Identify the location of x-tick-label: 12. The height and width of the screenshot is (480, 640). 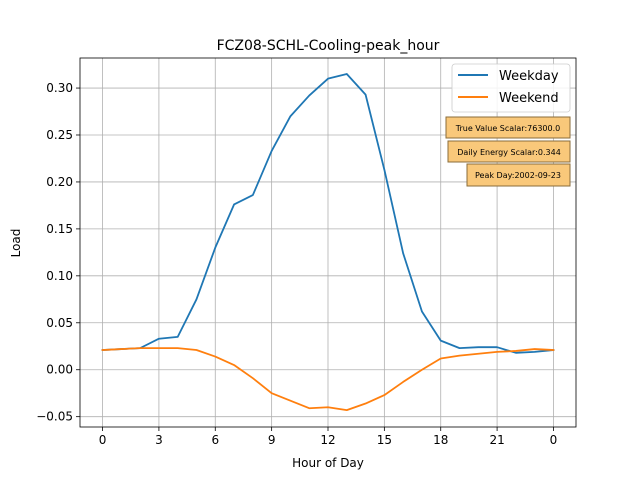
(327, 440).